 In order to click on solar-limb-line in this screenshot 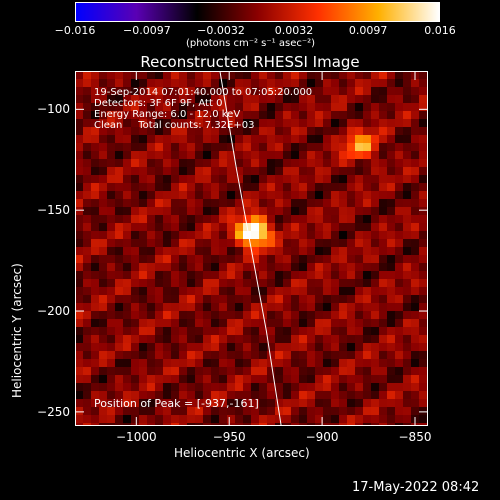, I will do `click(250, 248)`.